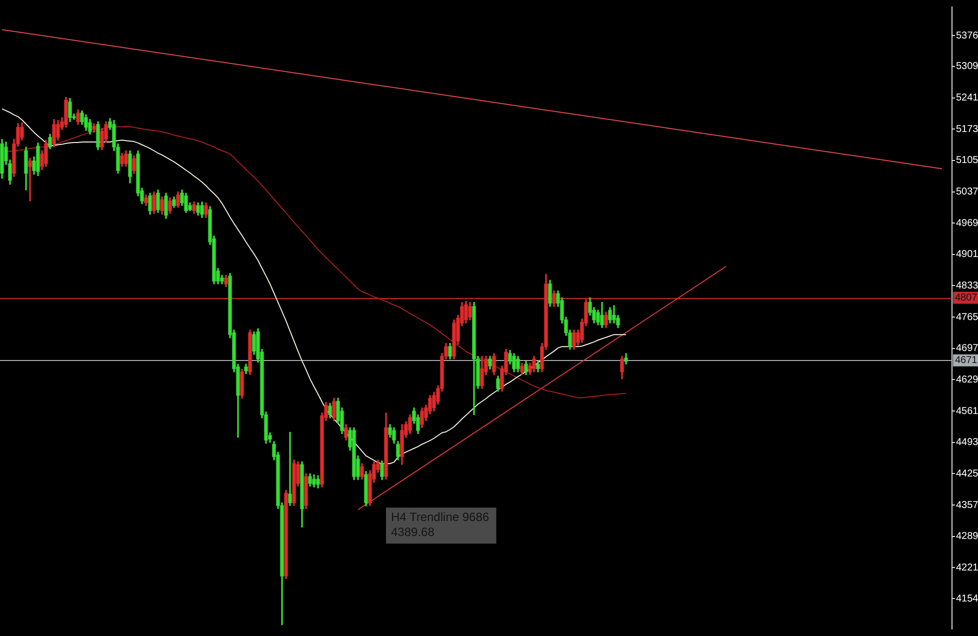 The width and height of the screenshot is (978, 636). Describe the element at coordinates (967, 192) in the screenshot. I see `y-tick-label: 5037` at that location.